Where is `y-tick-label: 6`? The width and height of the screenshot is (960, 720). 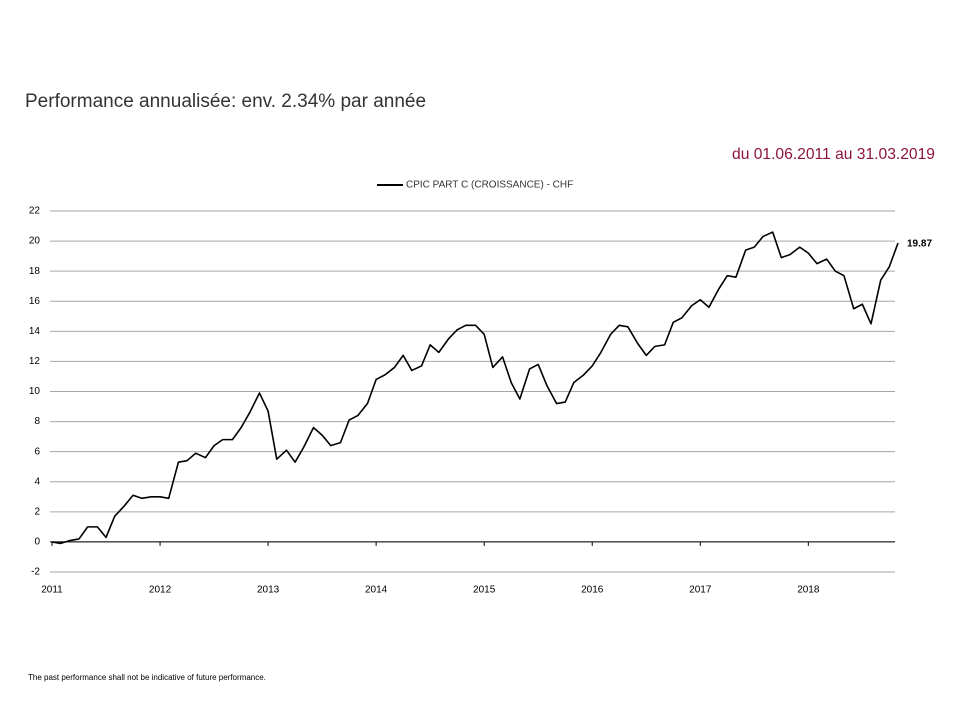
y-tick-label: 6 is located at coordinates (37, 451).